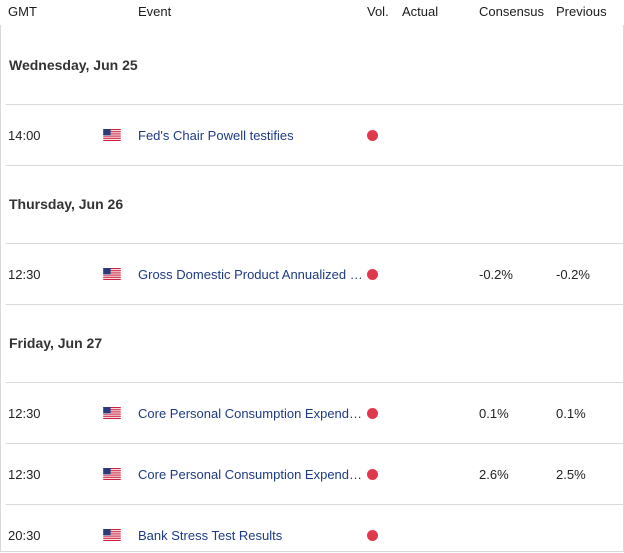 Image resolution: width=624 pixels, height=553 pixels. Describe the element at coordinates (581, 11) in the screenshot. I see `column-header-previous: Previous` at that location.